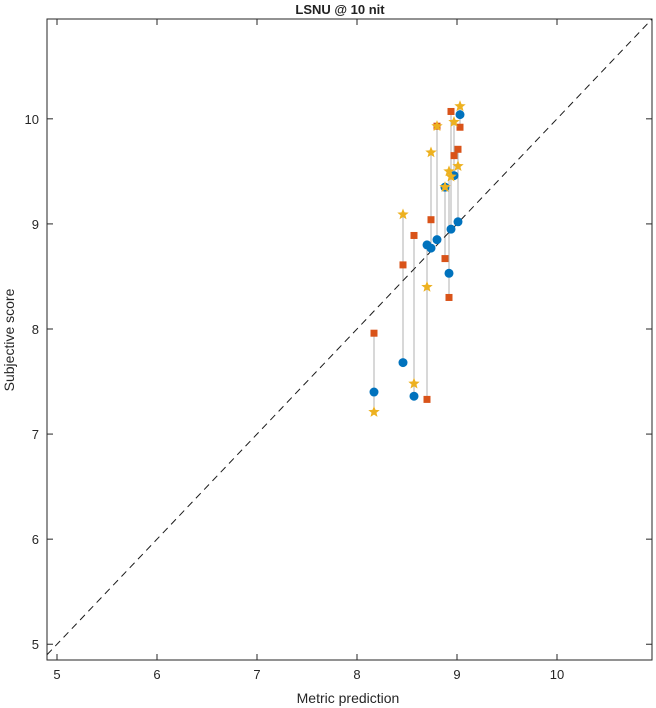  Describe the element at coordinates (340, 9) in the screenshot. I see `chart-title: LSNU @ 10 nit` at that location.